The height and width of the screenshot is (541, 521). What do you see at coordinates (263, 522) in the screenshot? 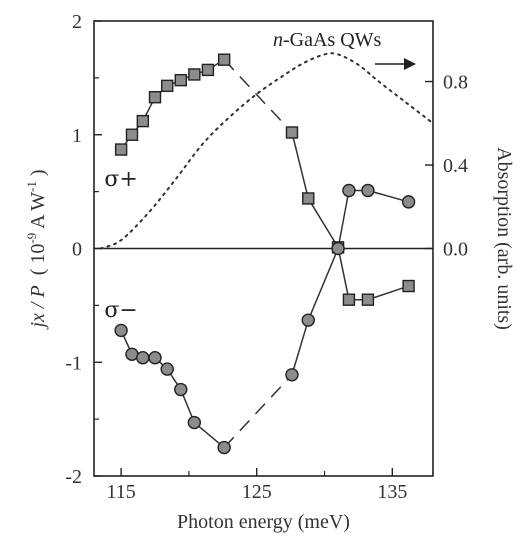
I see `x-axis-title: Photon energy (meV)` at bounding box center [263, 522].